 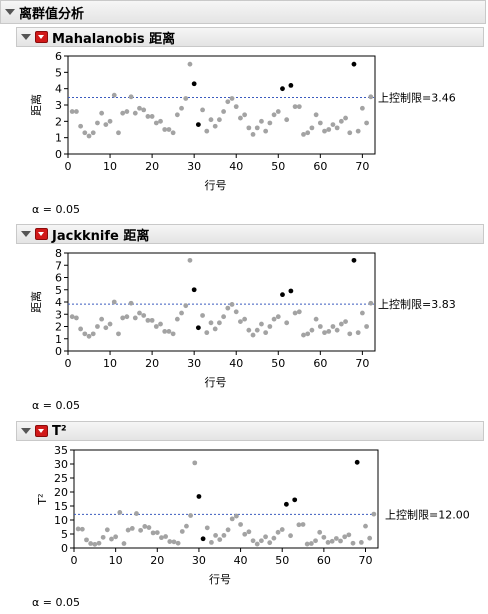 I want to click on y-tick-label: 15, so click(x=61, y=506).